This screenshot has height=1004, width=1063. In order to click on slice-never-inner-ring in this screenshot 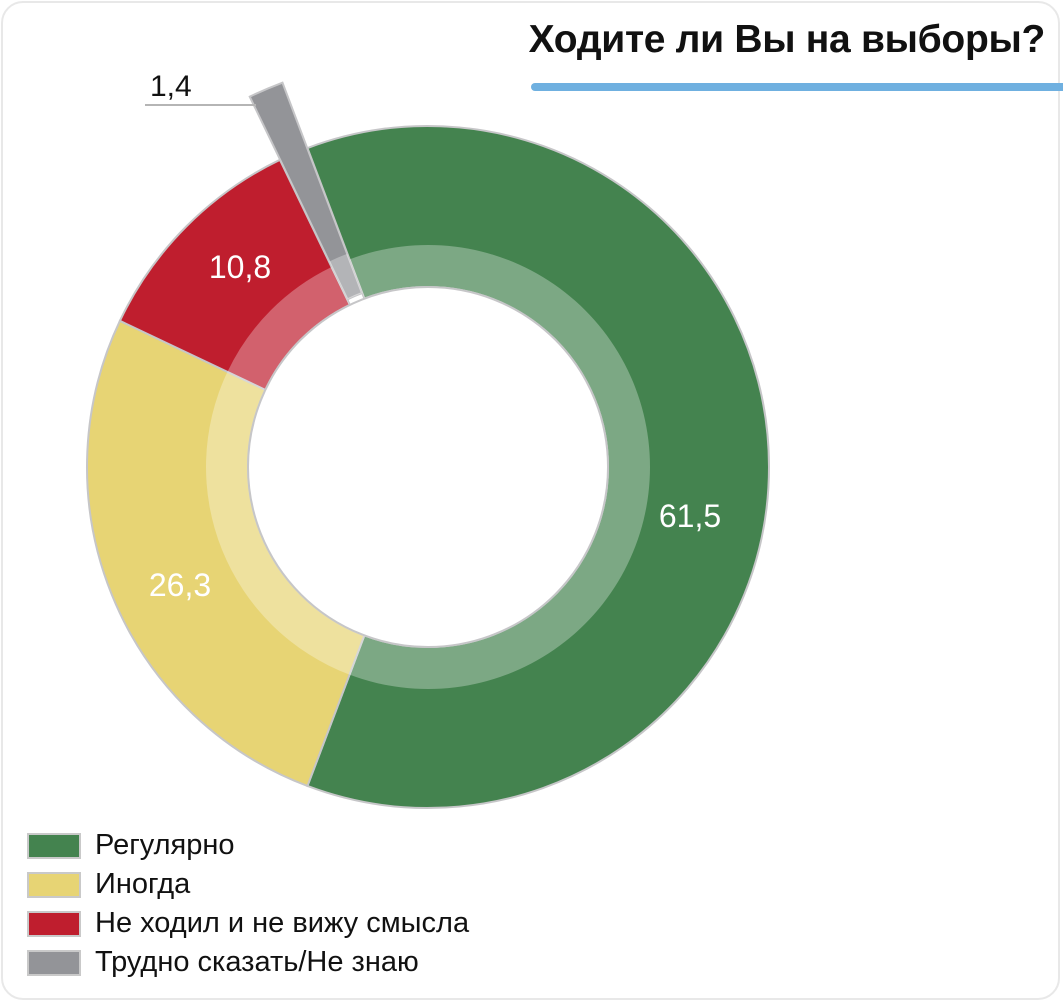, I will do `click(288, 328)`.